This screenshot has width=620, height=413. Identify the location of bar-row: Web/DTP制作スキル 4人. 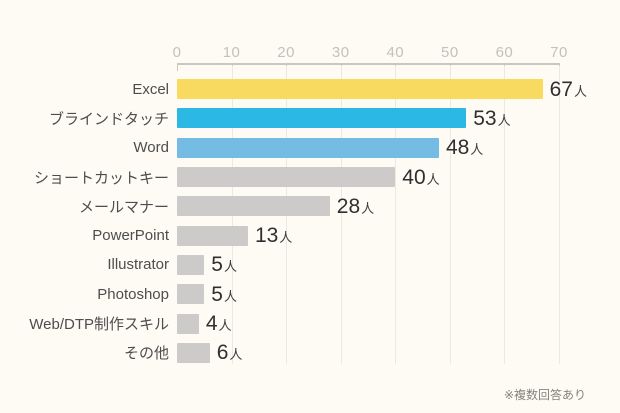
(310, 323).